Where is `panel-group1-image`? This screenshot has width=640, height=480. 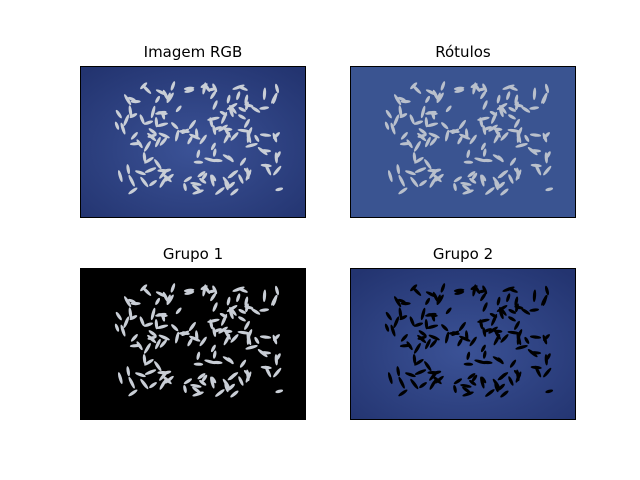
panel-group1-image is located at coordinates (193, 344).